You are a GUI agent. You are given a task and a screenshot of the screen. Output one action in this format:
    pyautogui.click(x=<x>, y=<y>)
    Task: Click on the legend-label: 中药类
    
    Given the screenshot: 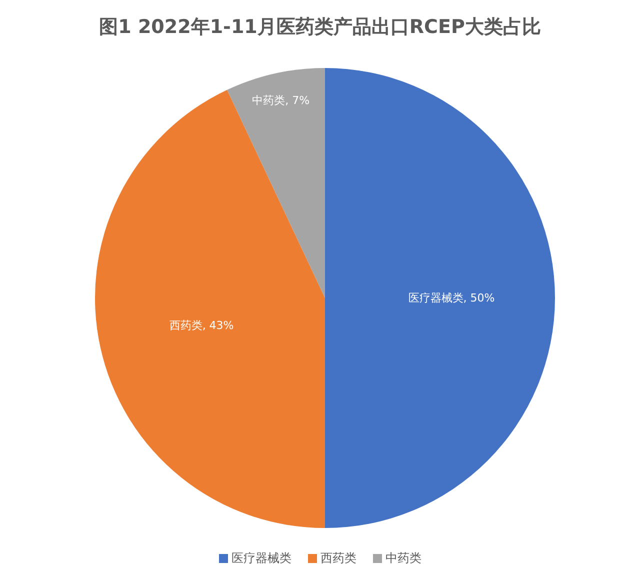 What is the action you would take?
    pyautogui.click(x=404, y=558)
    